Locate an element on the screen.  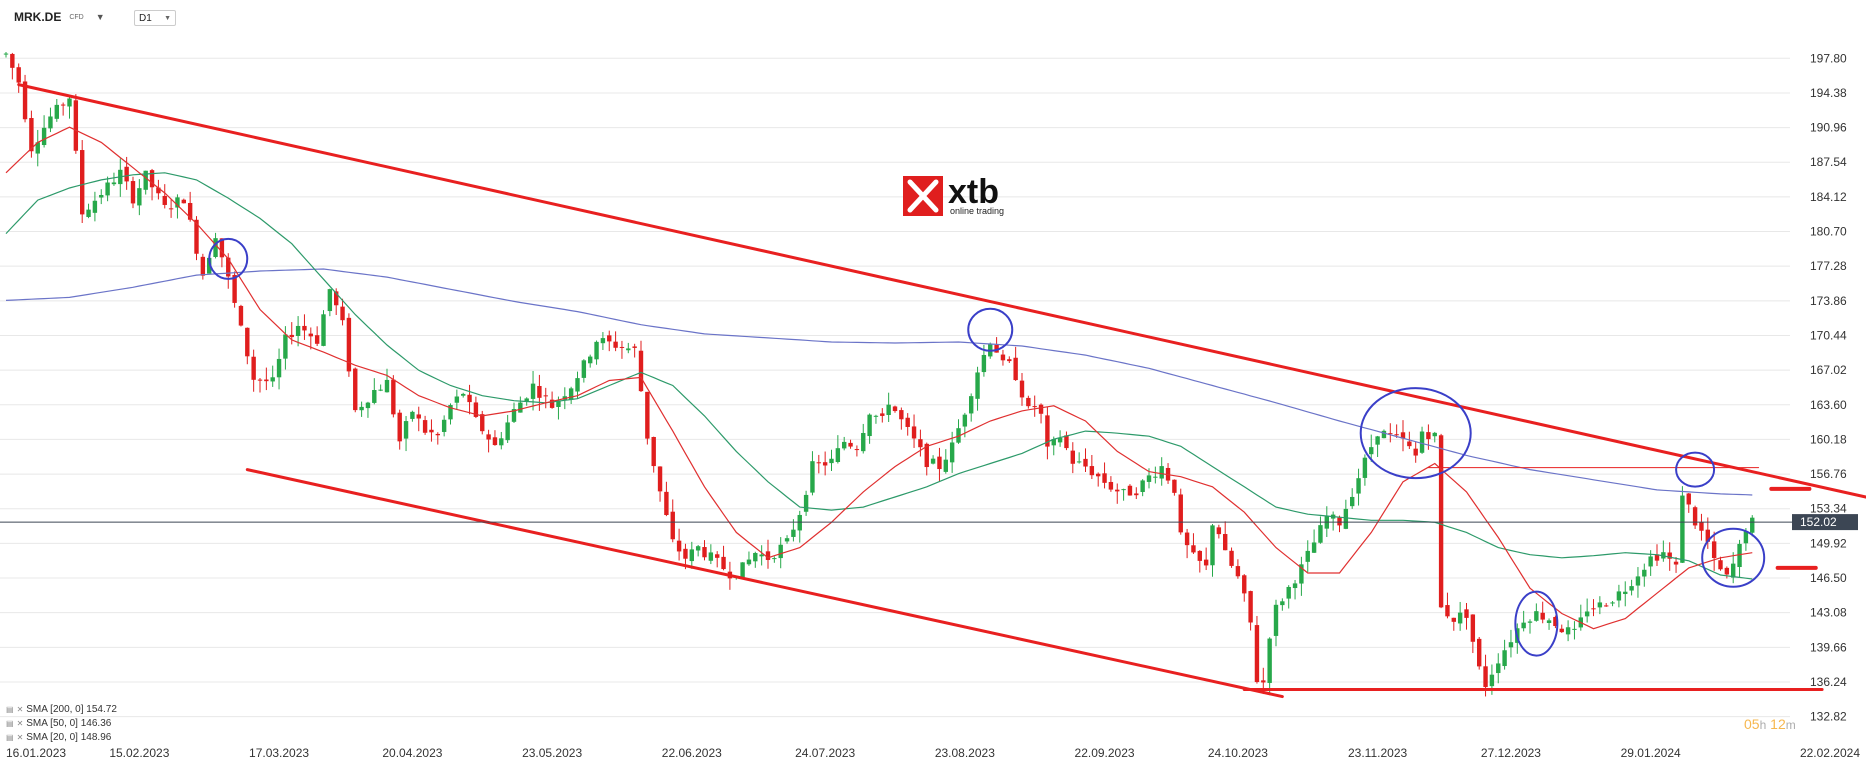
y-tick-label: 194.38 is located at coordinates (1828, 93).